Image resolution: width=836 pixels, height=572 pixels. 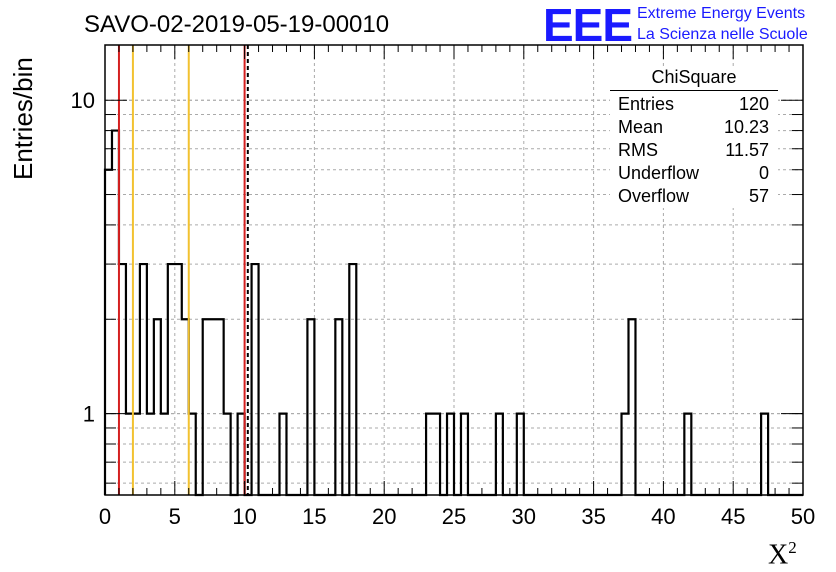 What do you see at coordinates (638, 150) in the screenshot?
I see `stats-label: RMS` at bounding box center [638, 150].